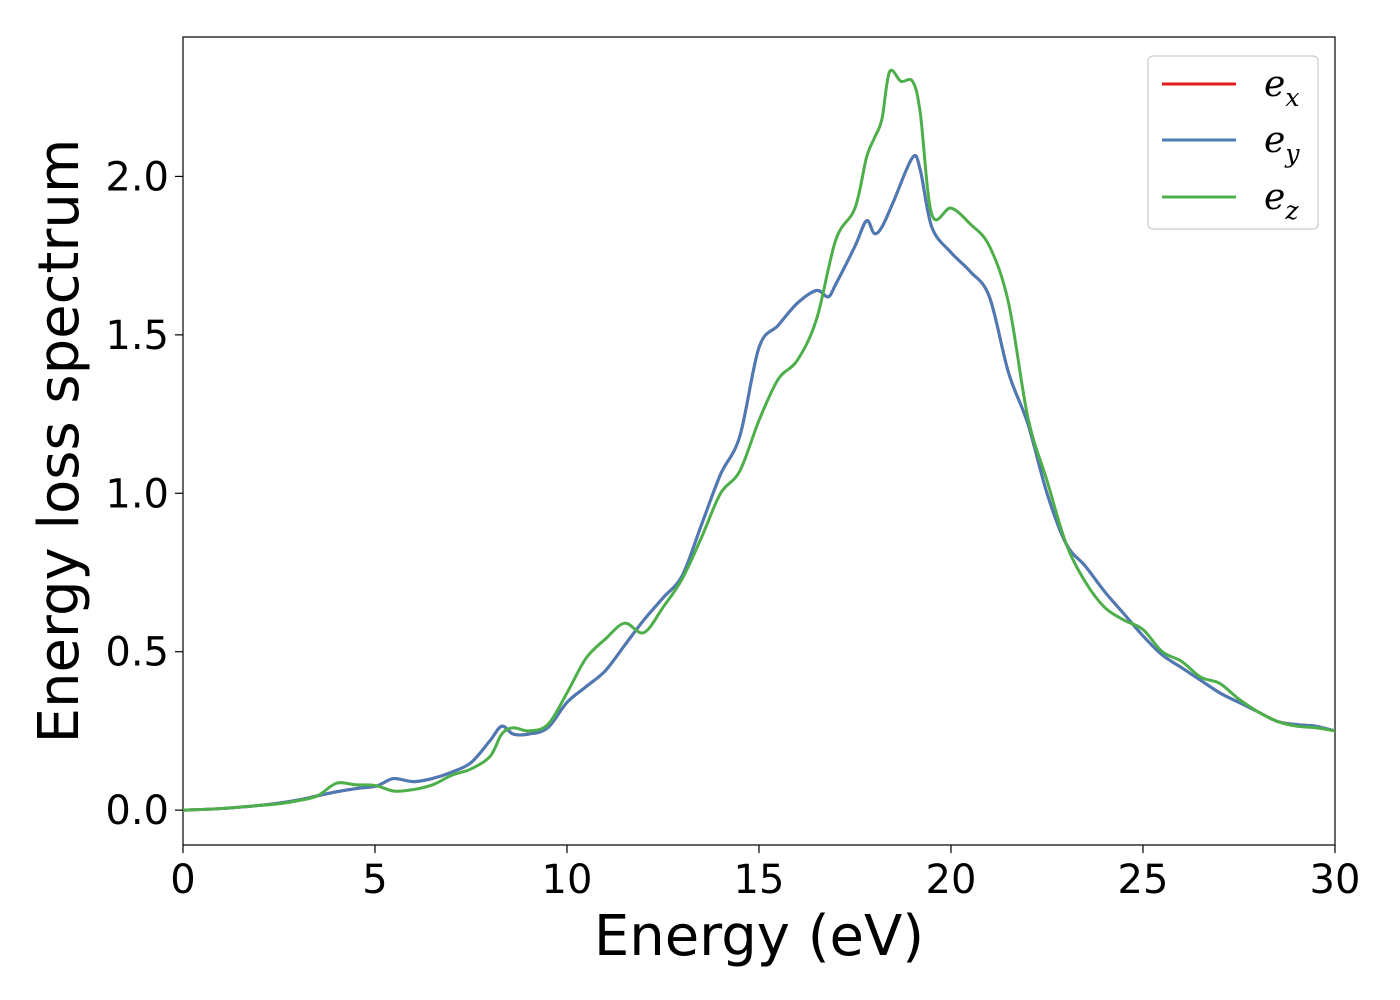 The image size is (1400, 1000). What do you see at coordinates (137, 177) in the screenshot?
I see `y-tick-label: 2.0` at bounding box center [137, 177].